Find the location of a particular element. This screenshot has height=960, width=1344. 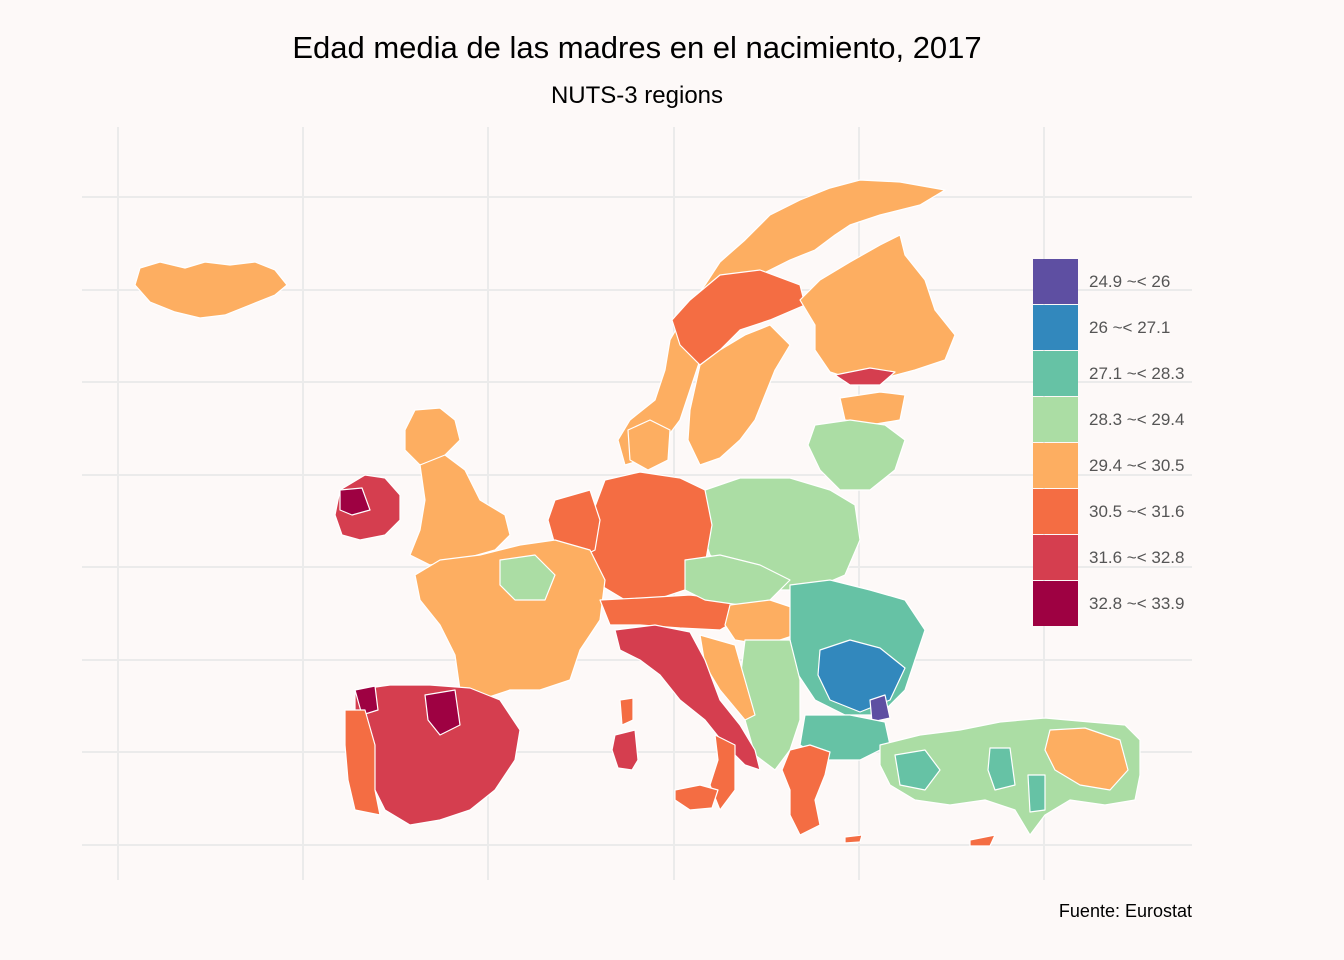

region-turkey-east is located at coordinates (1086, 759).